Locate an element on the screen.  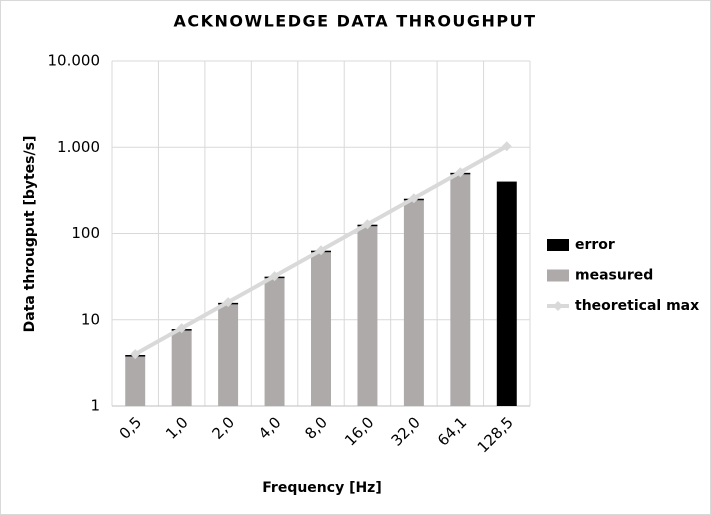
y-tick-label: 1 is located at coordinates (95, 406).